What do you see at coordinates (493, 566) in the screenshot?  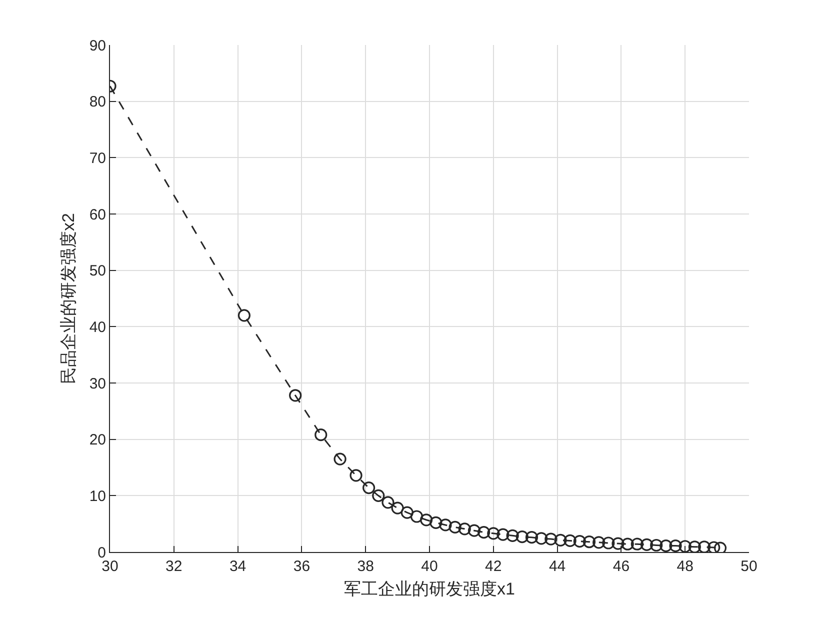 I see `x-tick-label: 42` at bounding box center [493, 566].